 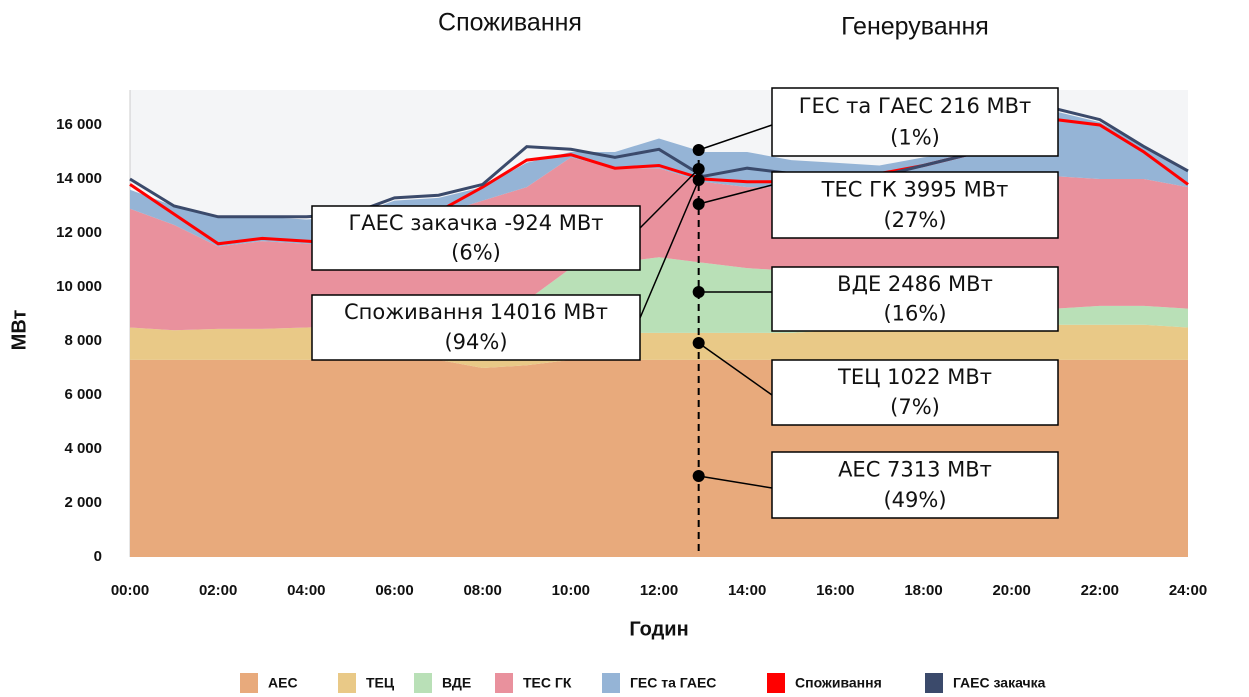 What do you see at coordinates (838, 683) in the screenshot?
I see `legend-label: Споживання` at bounding box center [838, 683].